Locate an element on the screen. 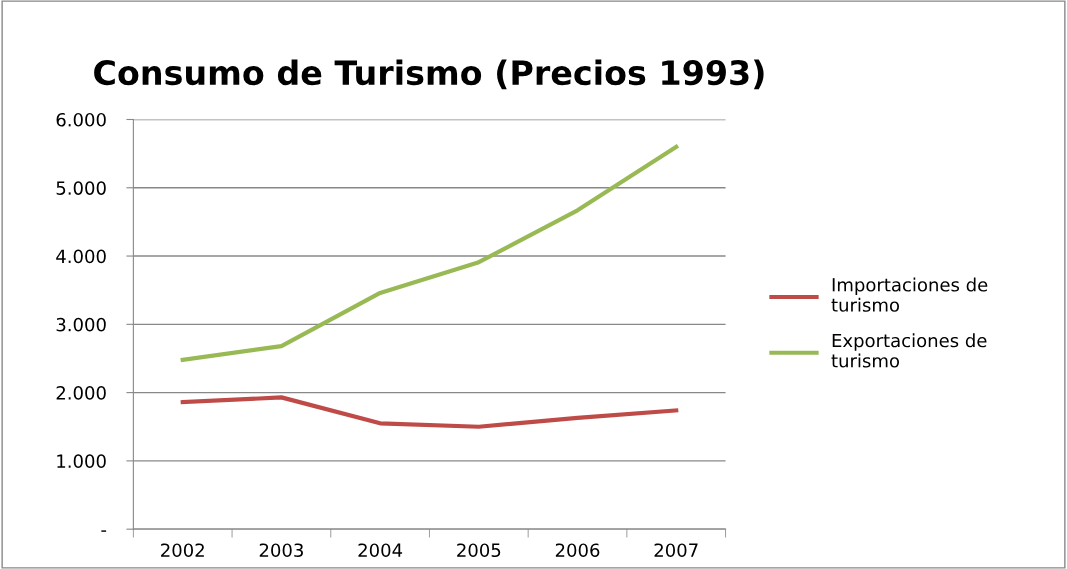 This screenshot has height=569, width=1067. line-series is located at coordinates (429, 412).